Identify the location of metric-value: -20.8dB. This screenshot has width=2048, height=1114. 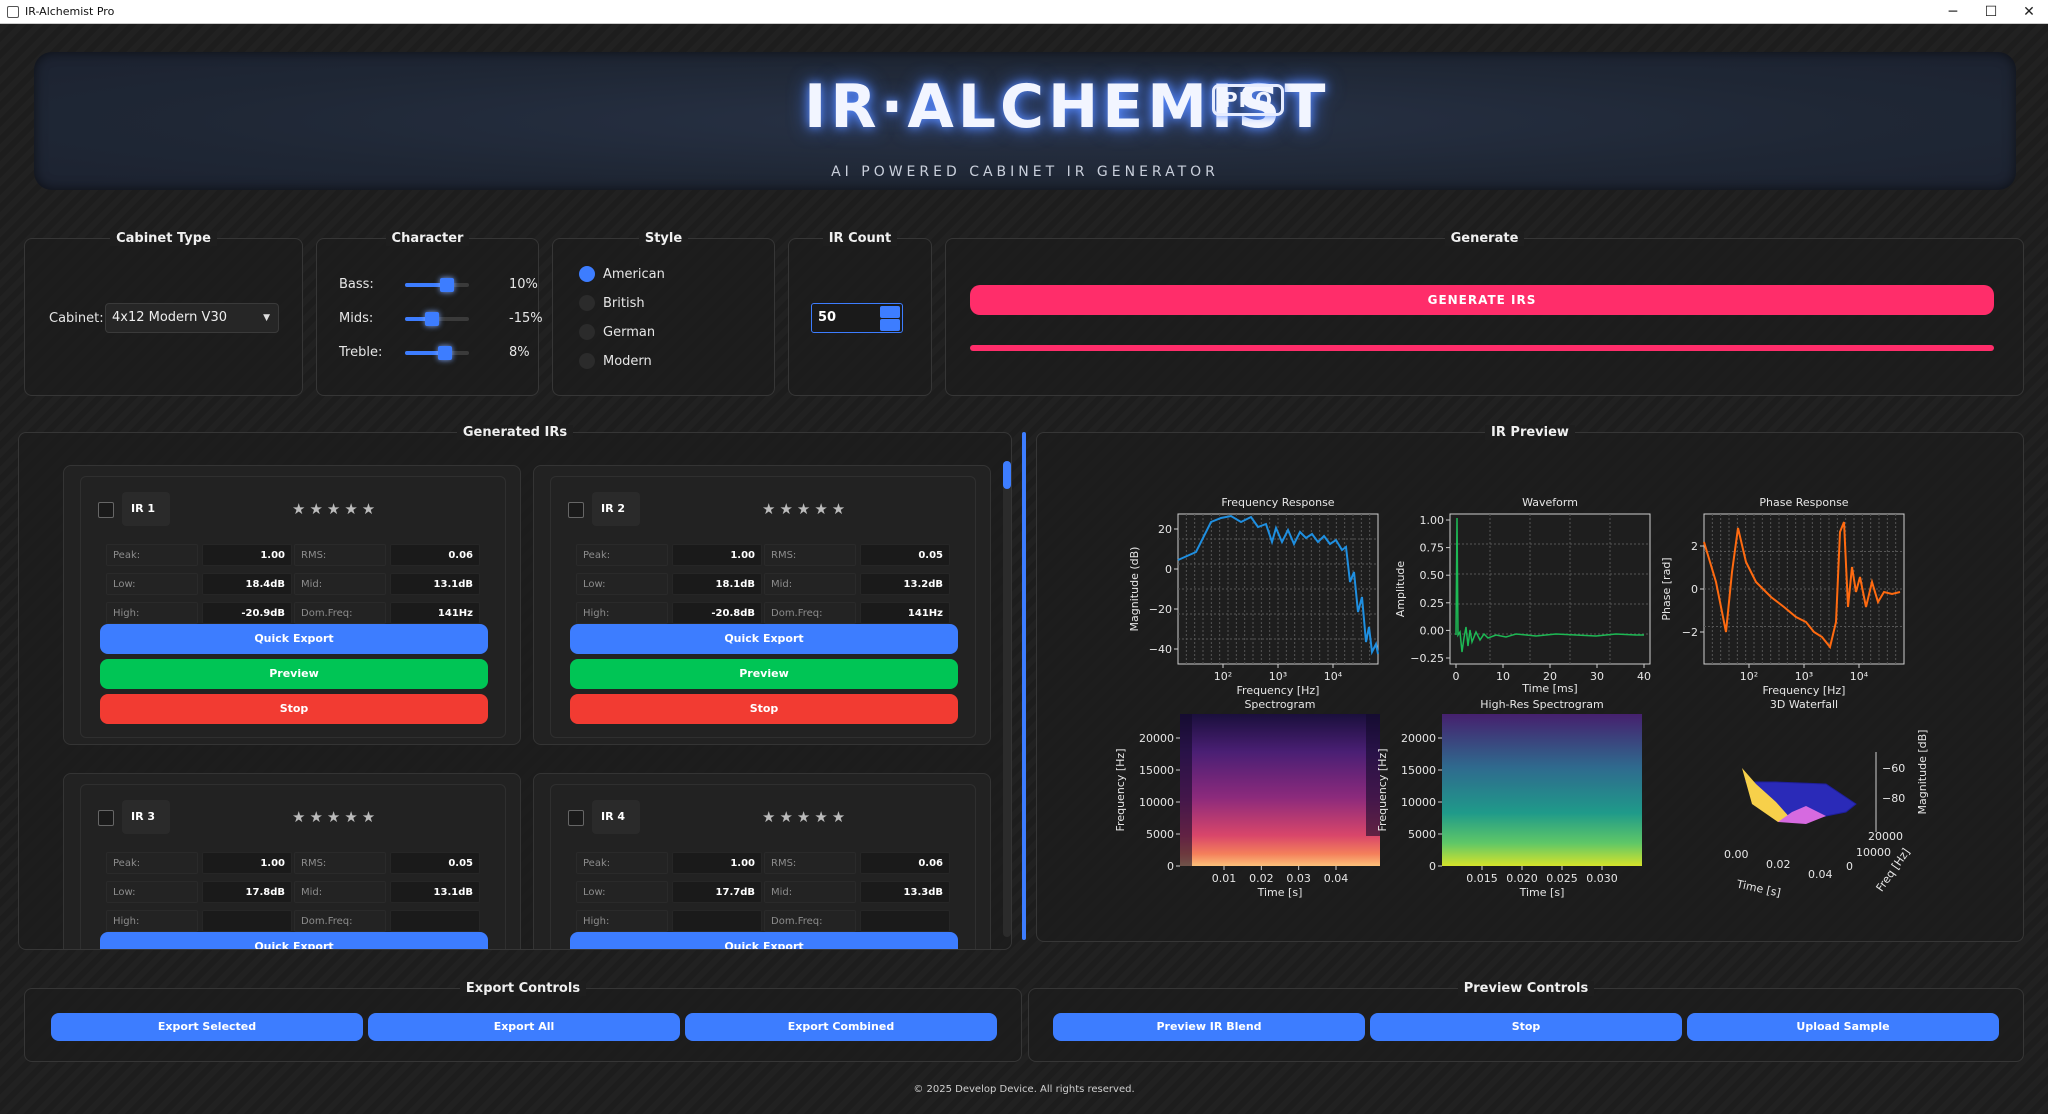
(717, 613).